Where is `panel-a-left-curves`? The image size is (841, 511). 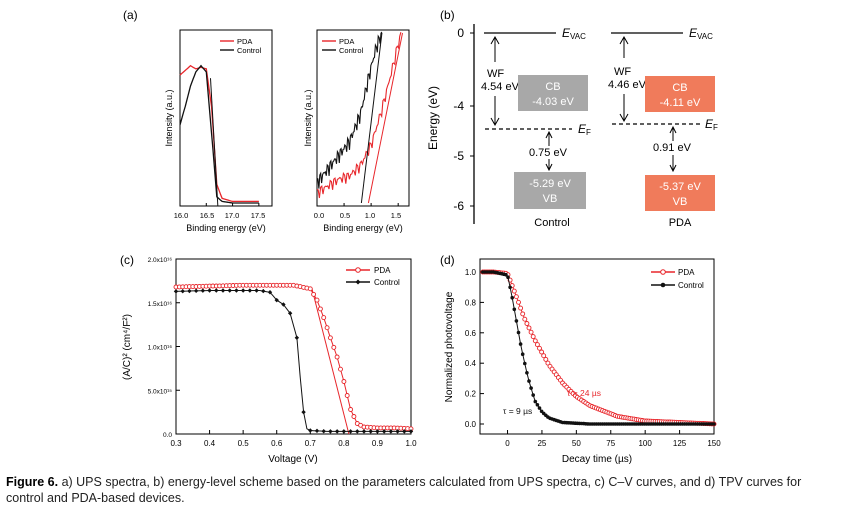
panel-a-left-curves is located at coordinates (219, 135).